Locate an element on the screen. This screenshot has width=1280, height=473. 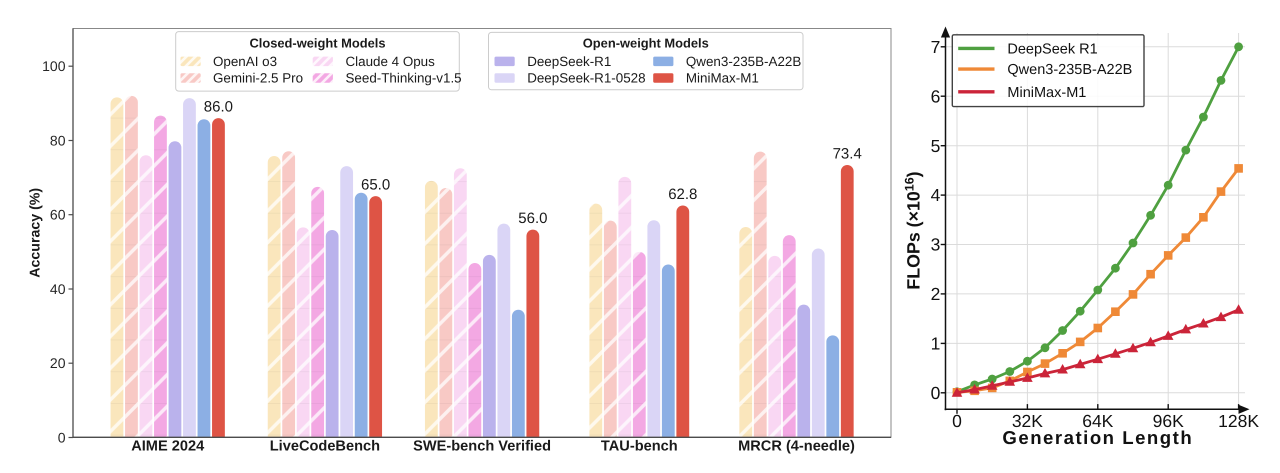
svg-text: SWE-bench Verified is located at coordinates (482, 447).